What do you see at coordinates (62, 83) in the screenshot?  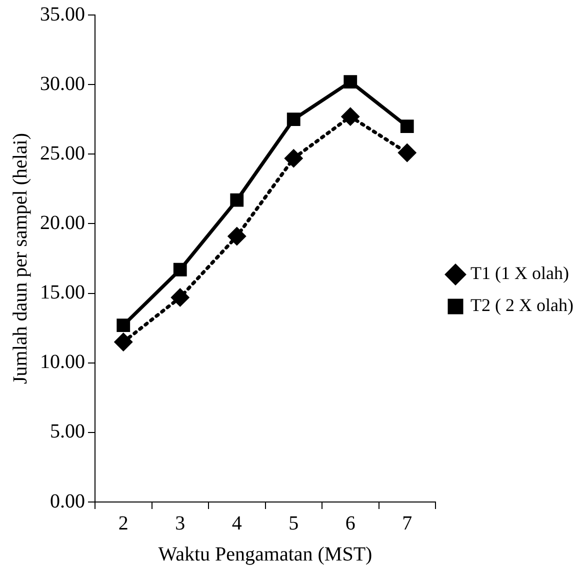 I see `y-tick-label: 30.00` at bounding box center [62, 83].